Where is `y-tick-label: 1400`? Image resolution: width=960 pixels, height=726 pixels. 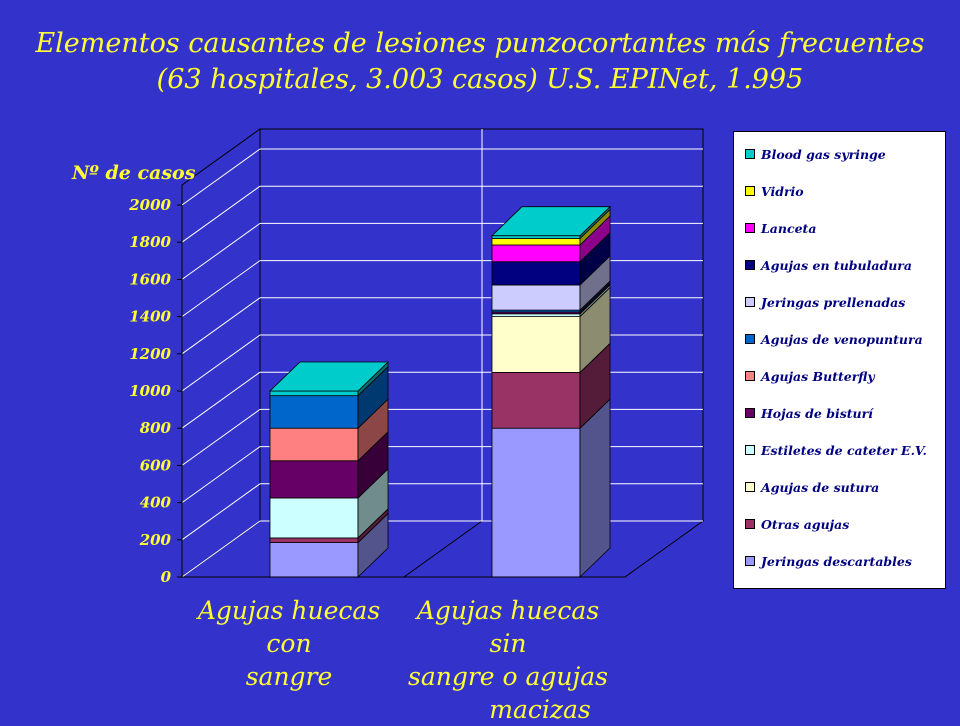
y-tick-label: 1400 is located at coordinates (150, 317).